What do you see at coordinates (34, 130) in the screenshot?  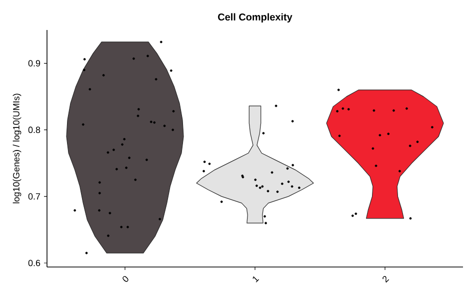 I see `y-tick-label: 0.8` at bounding box center [34, 130].